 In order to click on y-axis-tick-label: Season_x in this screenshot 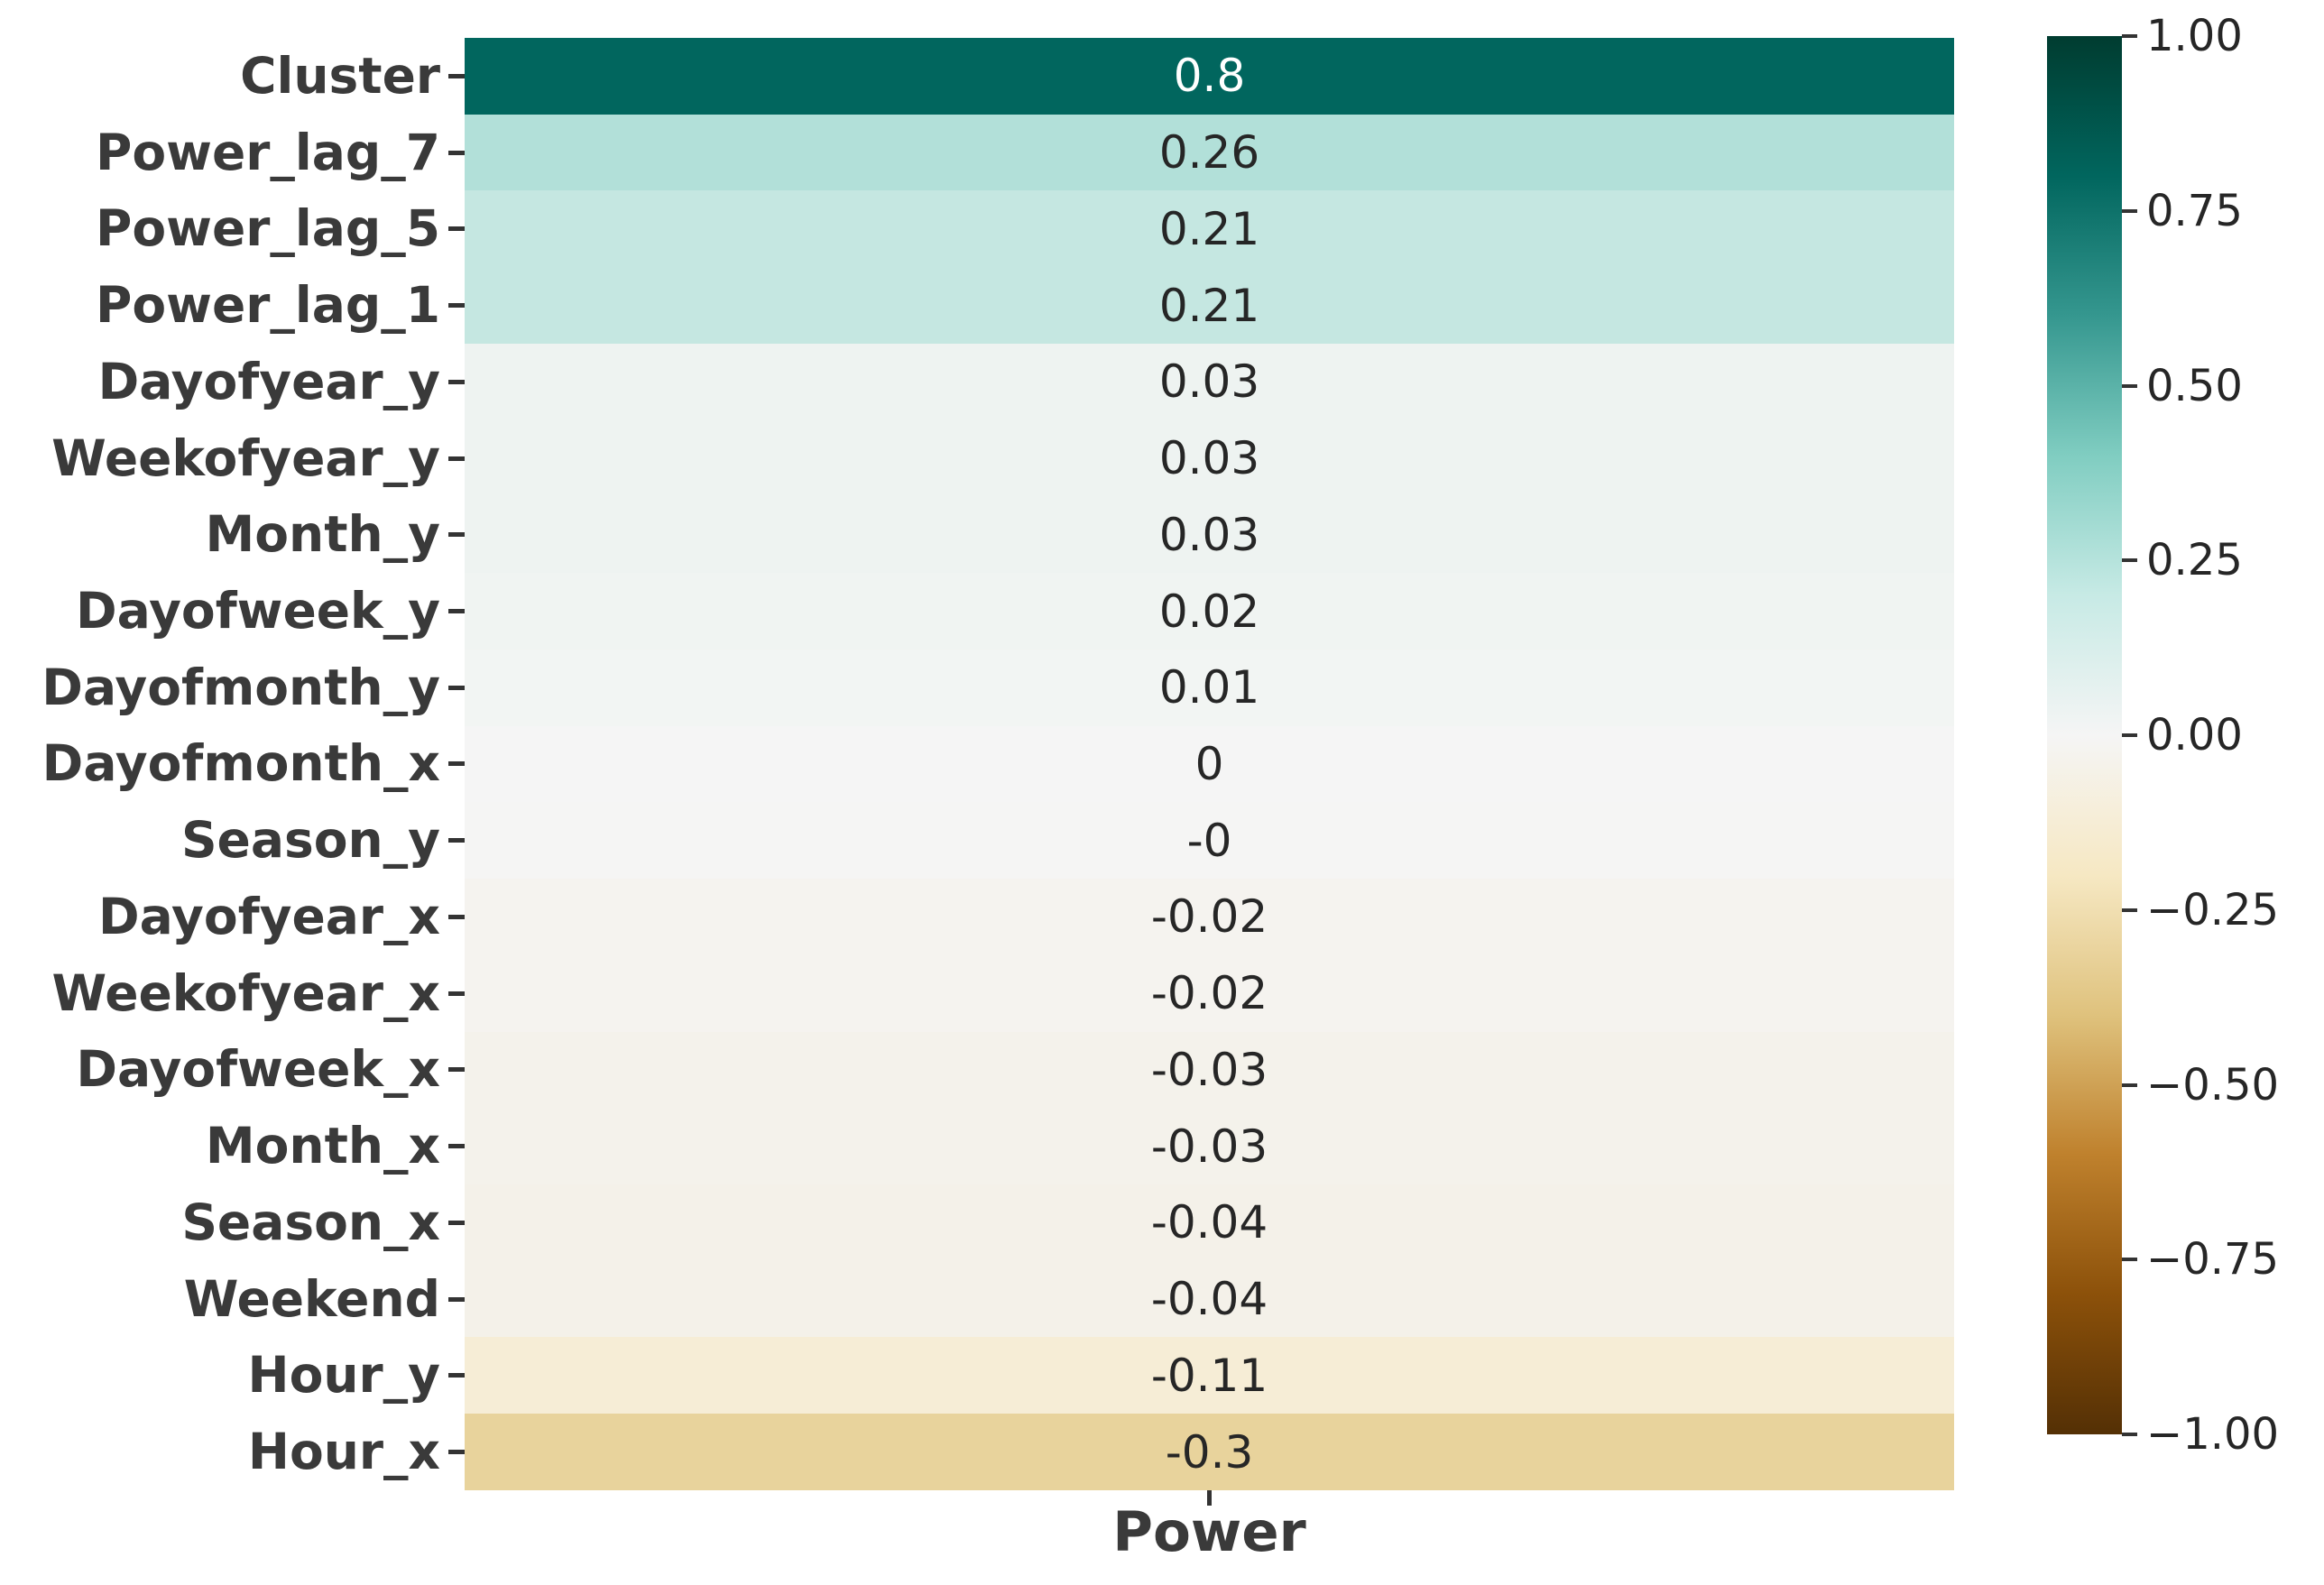, I will do `click(310, 1222)`.